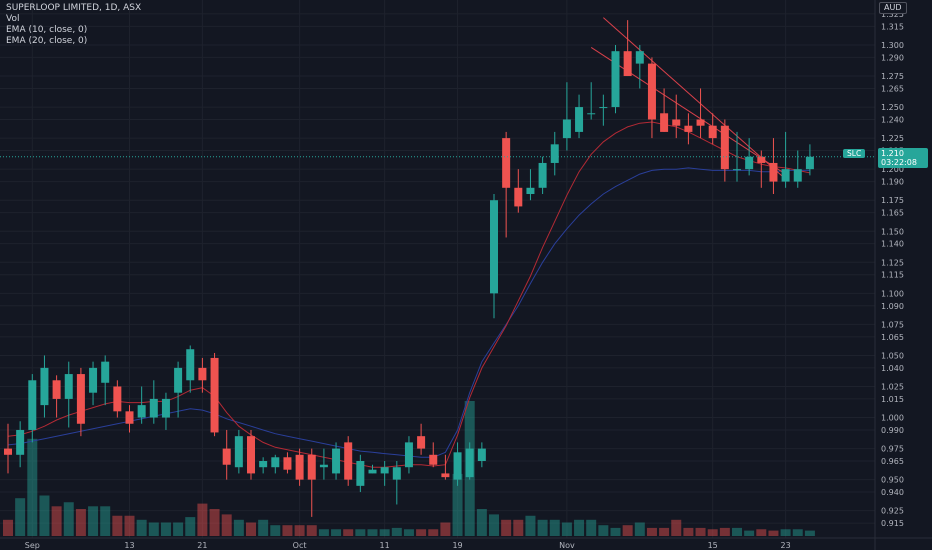 The width and height of the screenshot is (932, 550). What do you see at coordinates (567, 545) in the screenshot?
I see `time-tick-label: Nov` at bounding box center [567, 545].